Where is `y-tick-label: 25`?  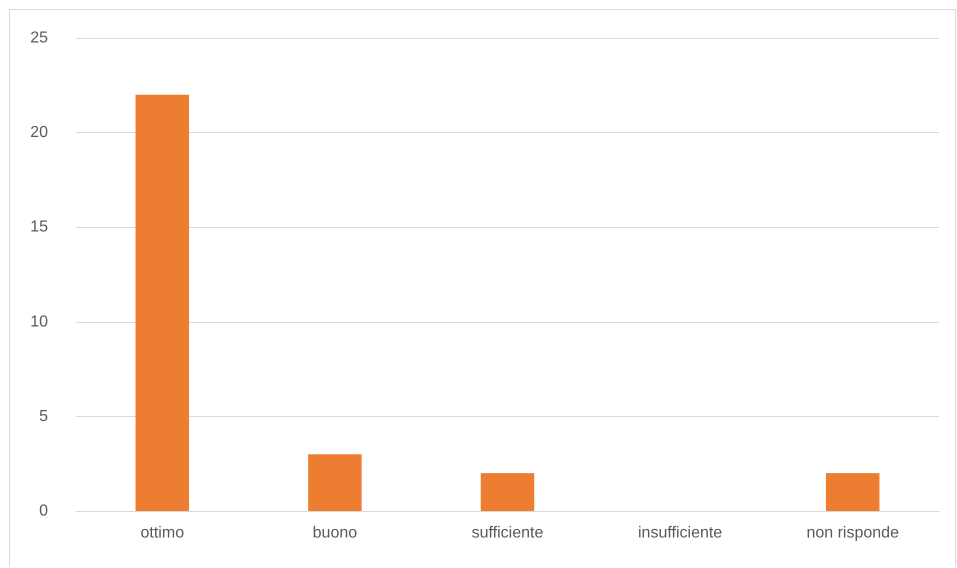
y-tick-label: 25 is located at coordinates (39, 38).